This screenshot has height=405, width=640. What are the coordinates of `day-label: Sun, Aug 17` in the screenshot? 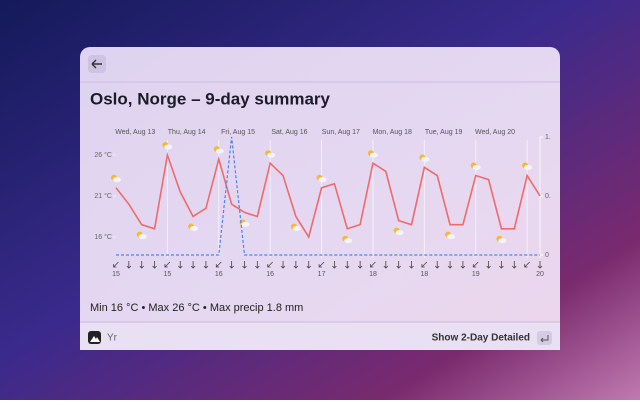 It's located at (341, 132).